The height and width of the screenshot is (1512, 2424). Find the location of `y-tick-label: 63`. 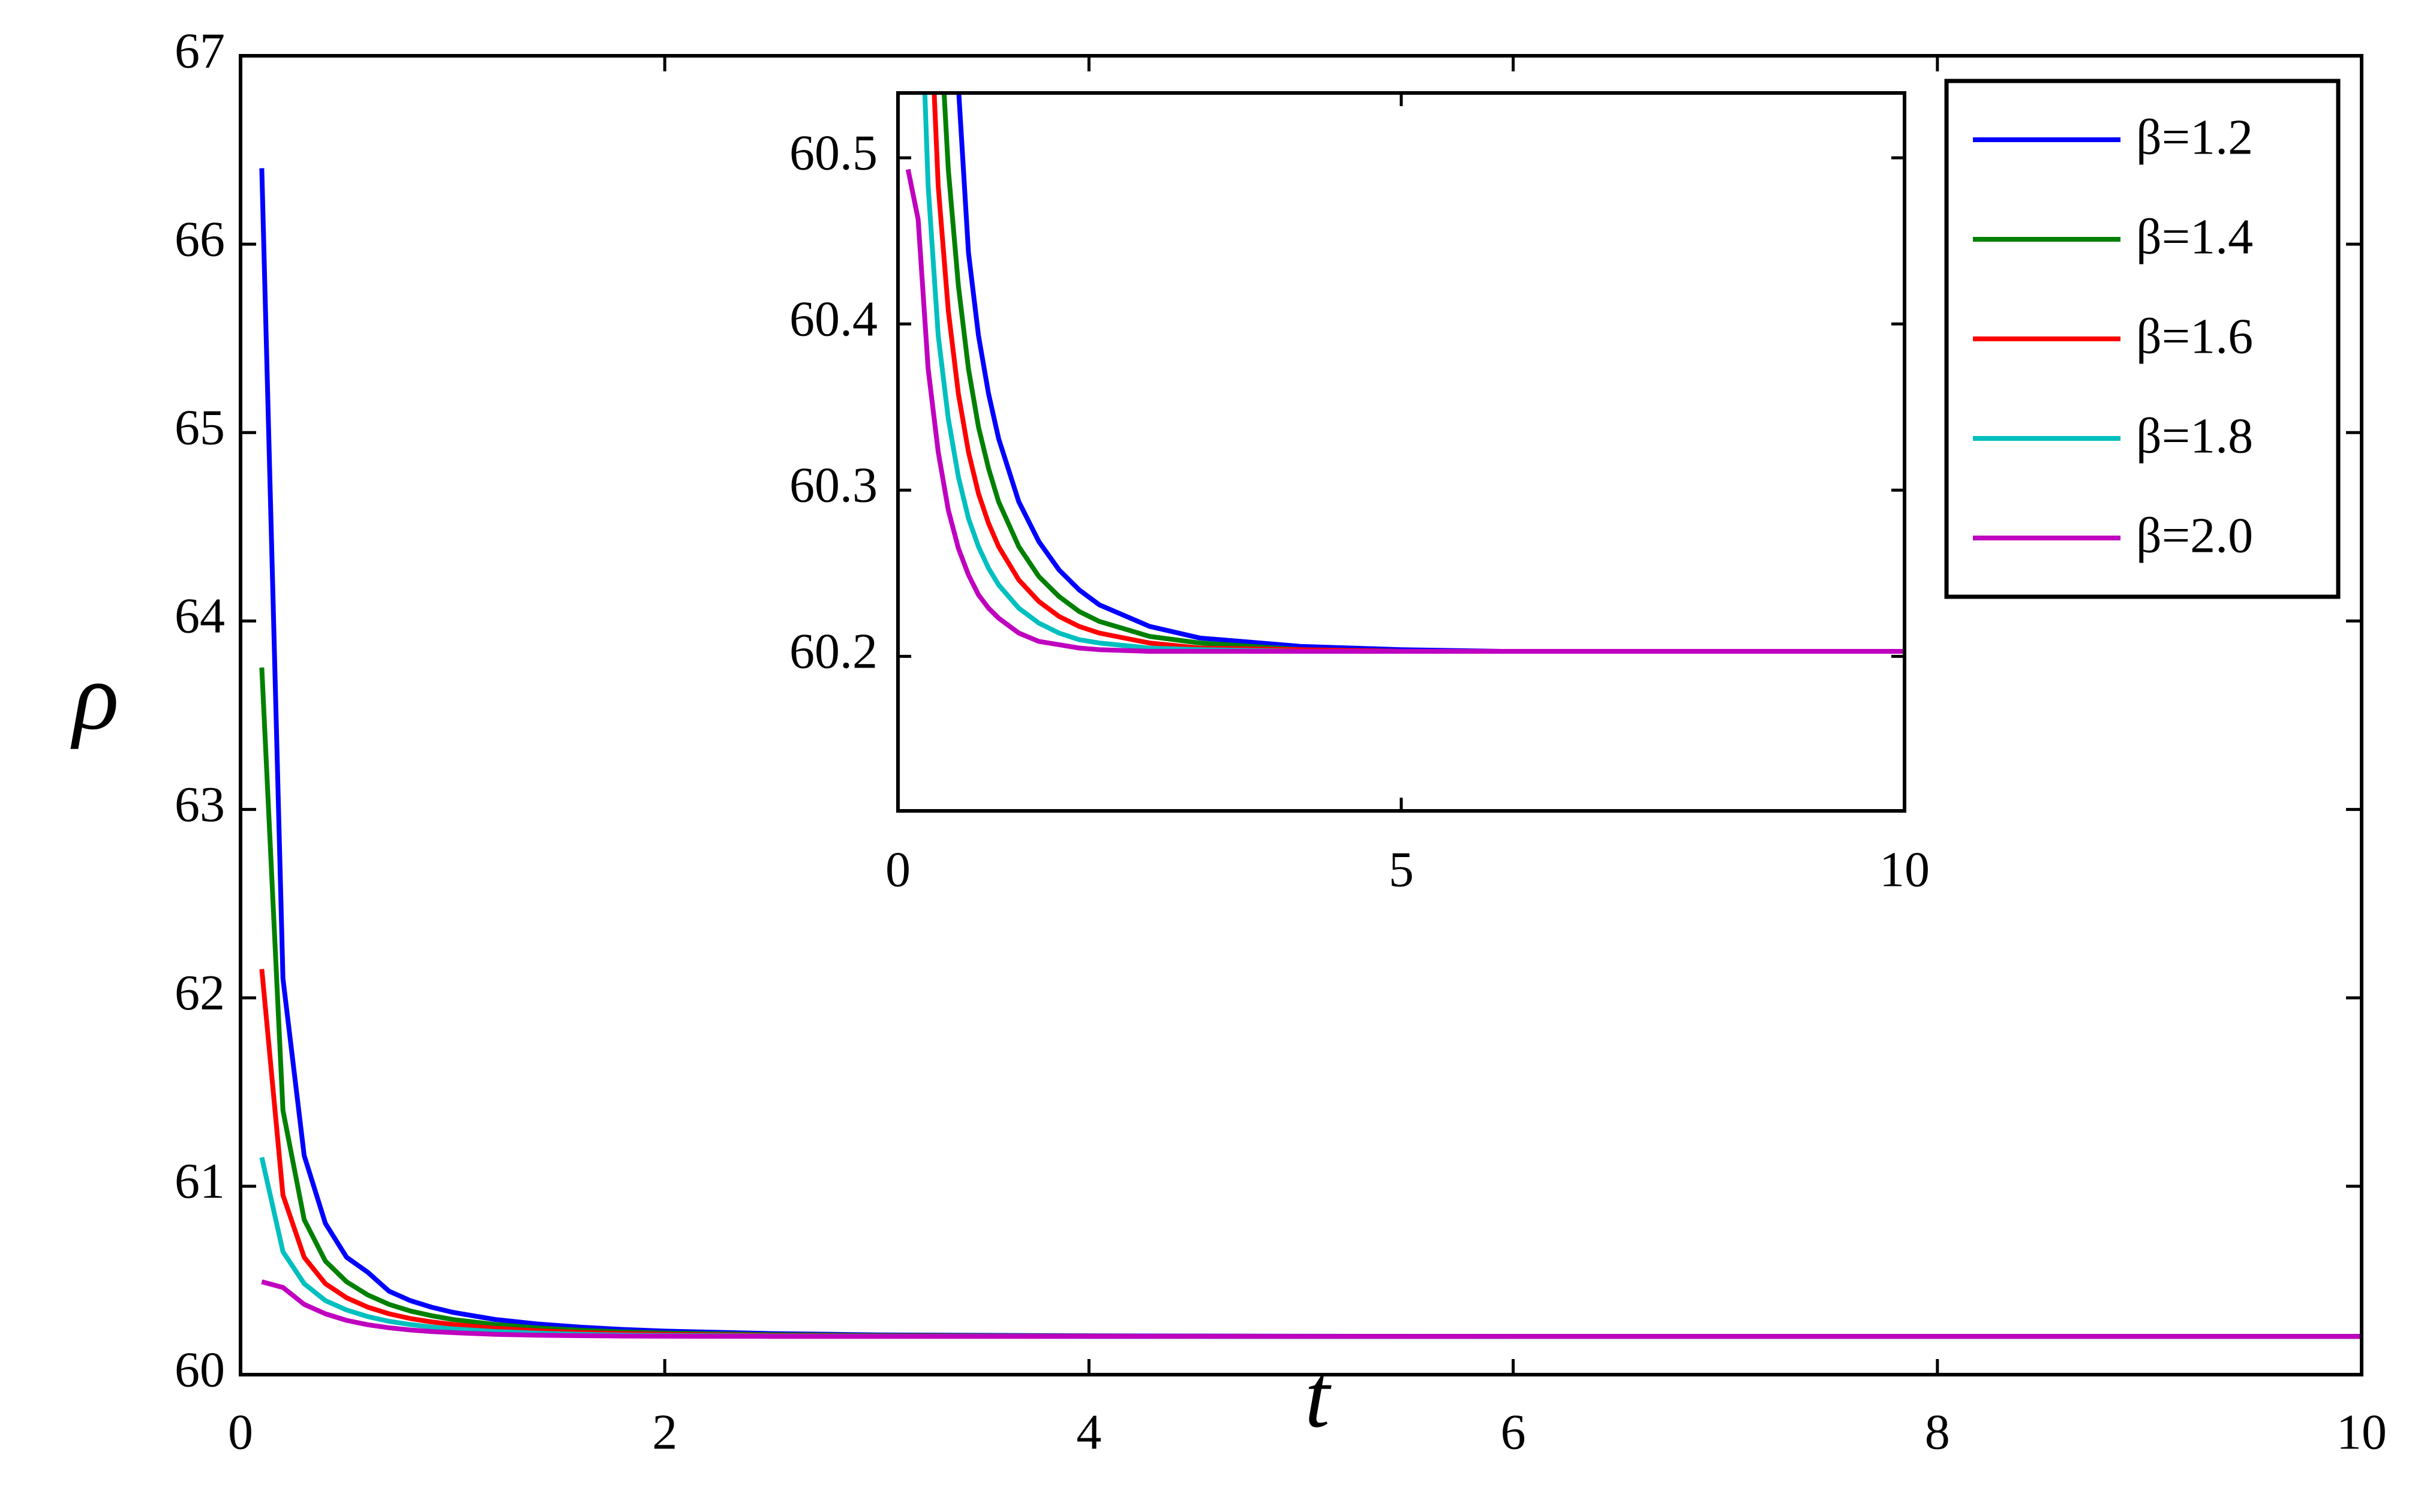

y-tick-label: 63 is located at coordinates (200, 804).